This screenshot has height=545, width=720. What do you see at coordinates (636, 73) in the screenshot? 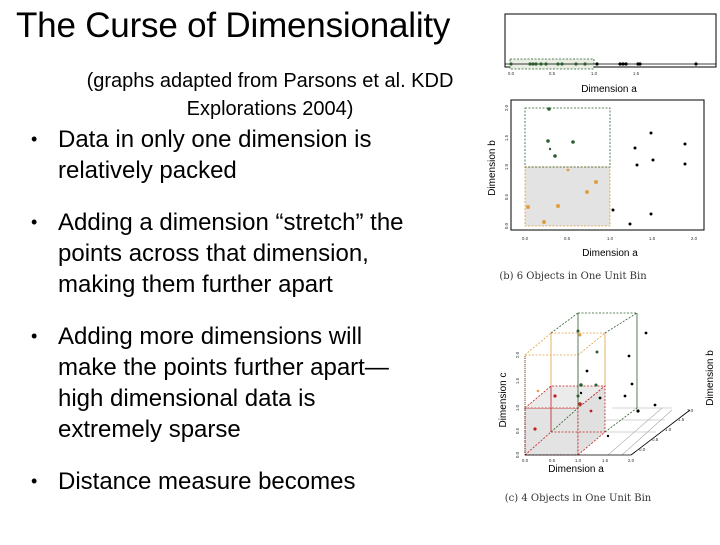
I see `tick-label: 1.5` at bounding box center [636, 73].